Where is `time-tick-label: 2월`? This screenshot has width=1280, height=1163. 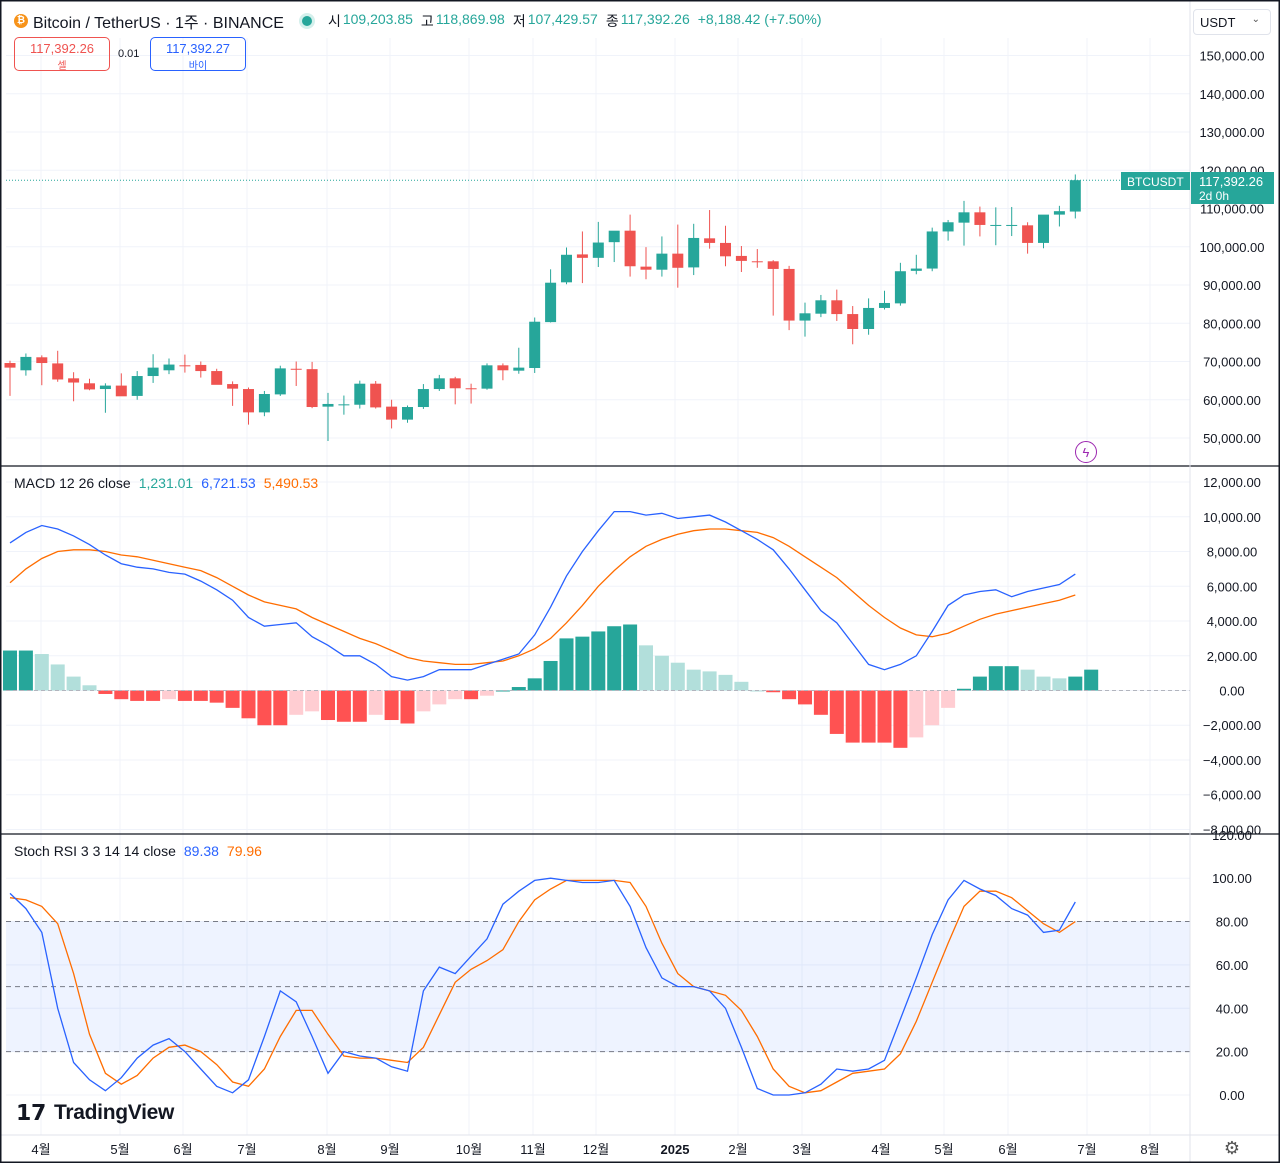 time-tick-label: 2월 is located at coordinates (737, 1149).